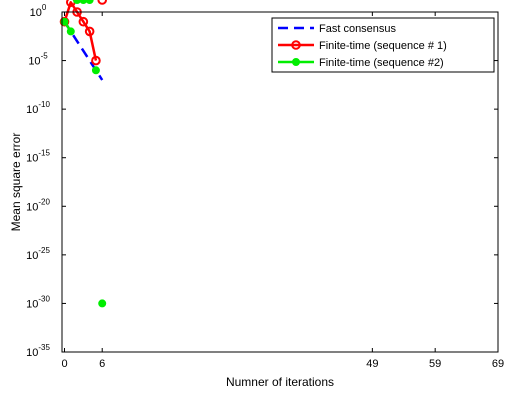 The width and height of the screenshot is (510, 394). I want to click on y-tick-label: 10⁻¹⁵, so click(38, 157).